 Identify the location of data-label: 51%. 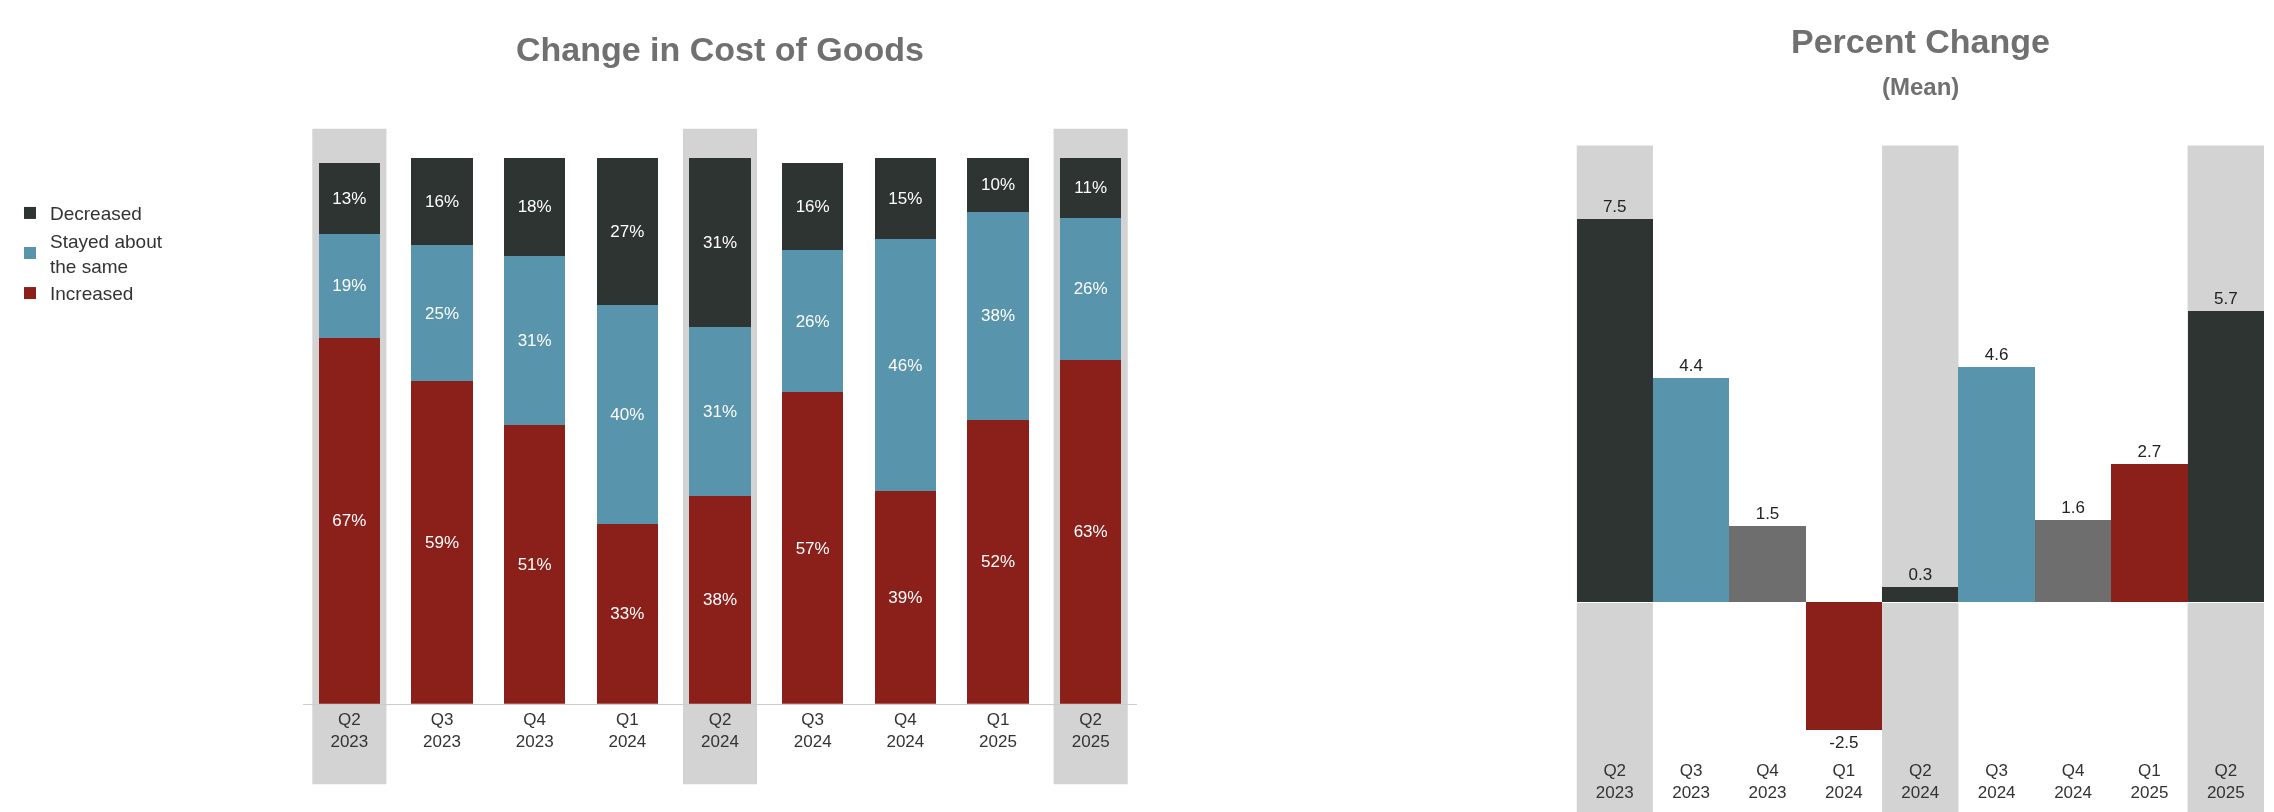
(534, 564).